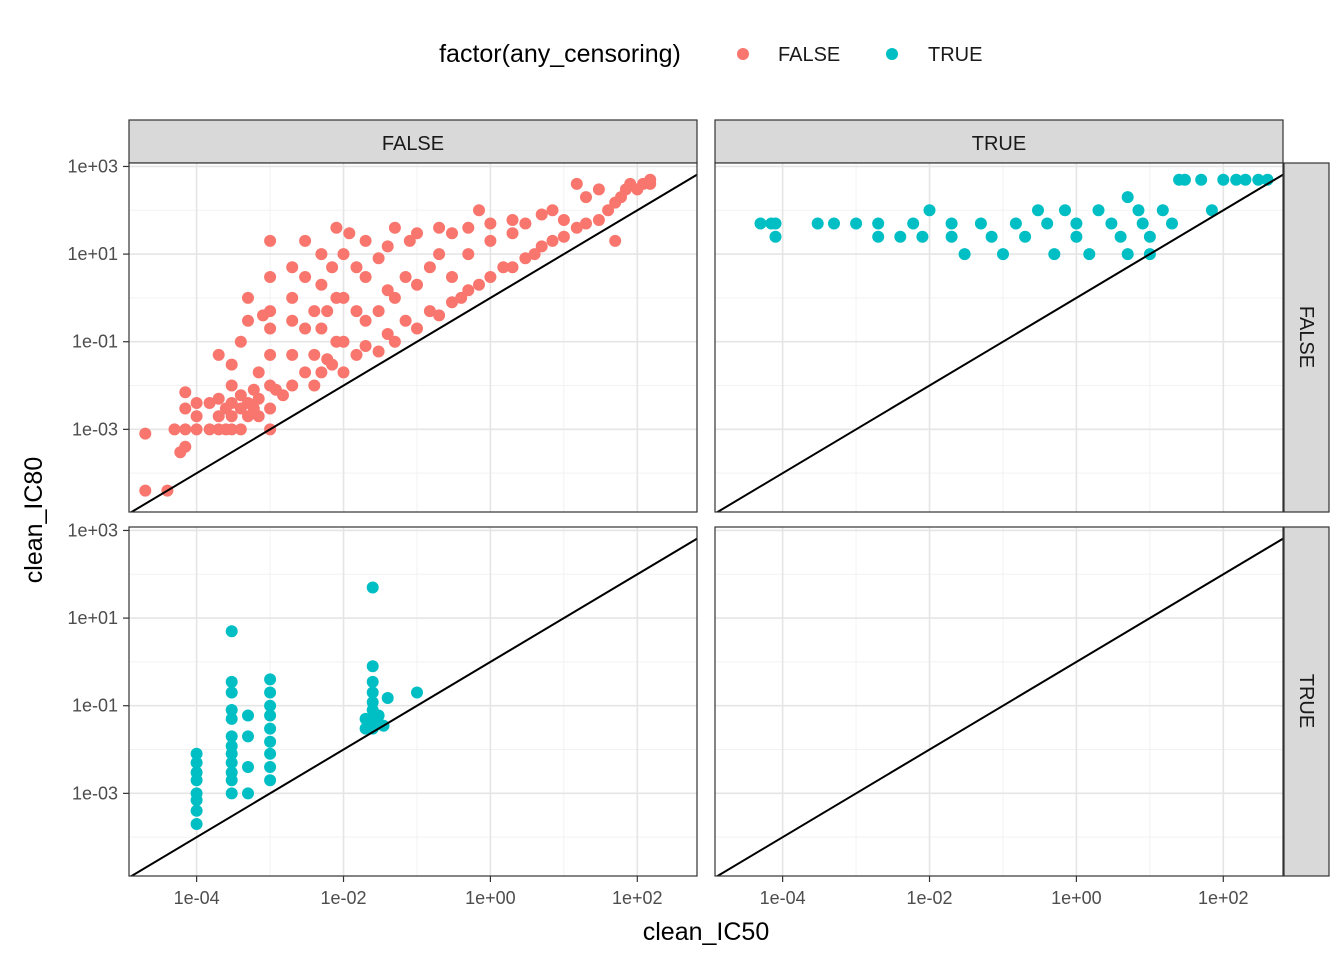  Describe the element at coordinates (710, 54) in the screenshot. I see `legend: factor(any_censoring) FALSE TRUE` at that location.